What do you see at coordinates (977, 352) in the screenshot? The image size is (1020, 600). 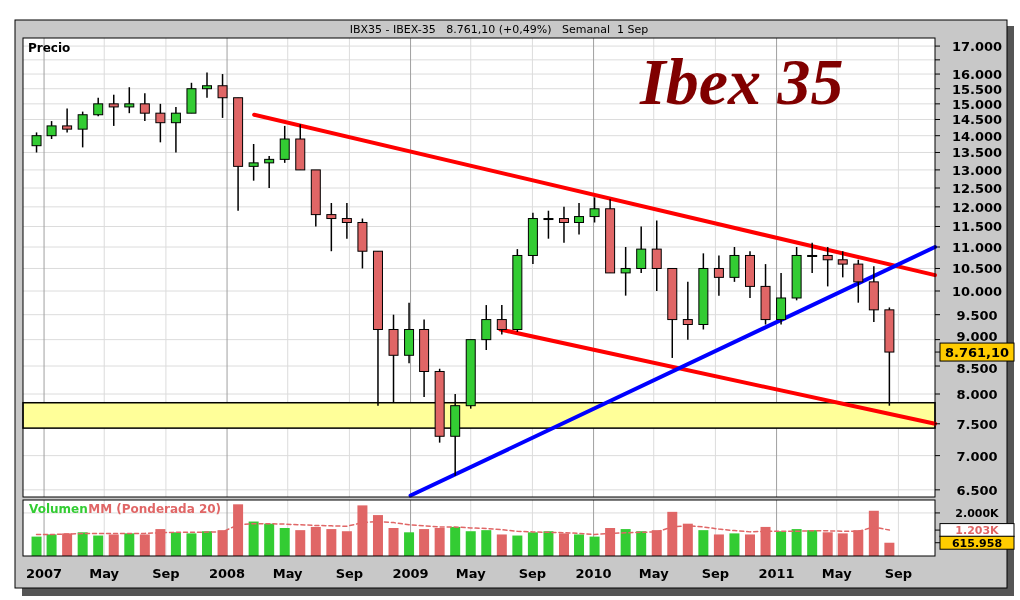 I see `y-tick-label: 8.761,10` at bounding box center [977, 352].